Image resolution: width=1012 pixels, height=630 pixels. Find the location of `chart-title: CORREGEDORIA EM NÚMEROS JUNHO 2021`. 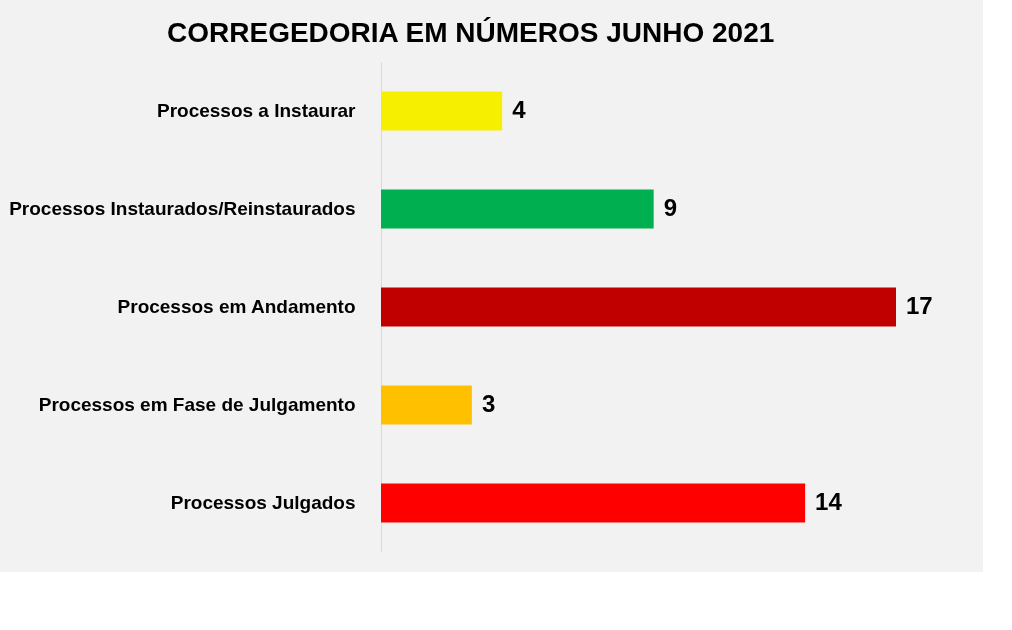

chart-title: CORREGEDORIA EM NÚMEROS JUNHO 2021 is located at coordinates (471, 32).